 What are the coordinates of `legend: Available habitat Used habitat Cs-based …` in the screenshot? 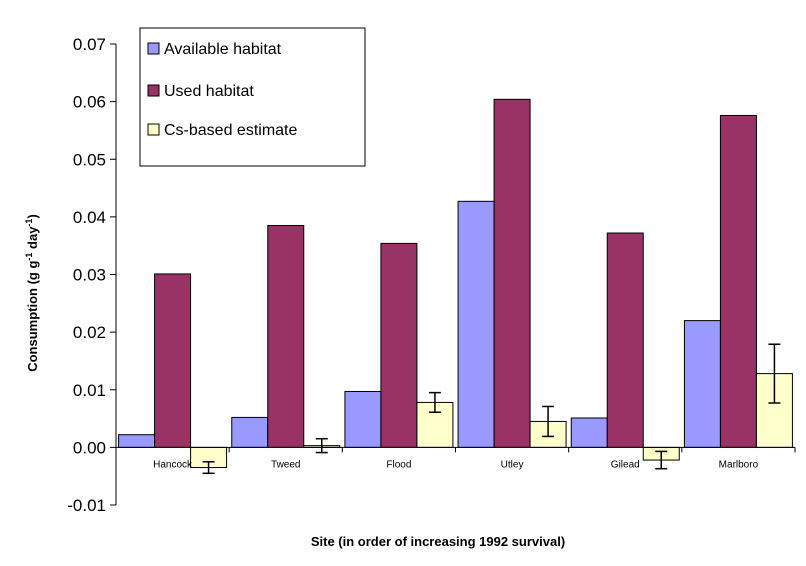 It's located at (252, 97).